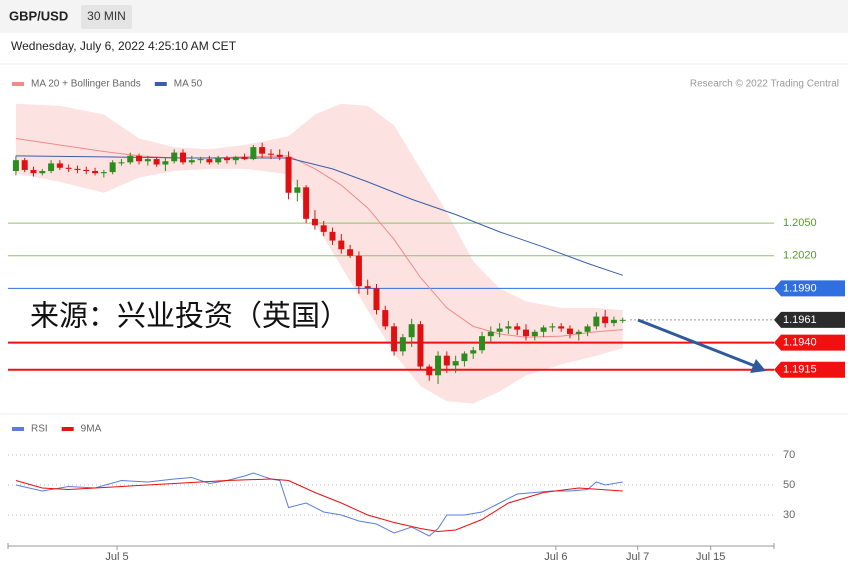 This screenshot has width=864, height=577. What do you see at coordinates (124, 46) in the screenshot?
I see `datetime: Wednesday, July 6, 2022 4:25:10 AM CET` at bounding box center [124, 46].